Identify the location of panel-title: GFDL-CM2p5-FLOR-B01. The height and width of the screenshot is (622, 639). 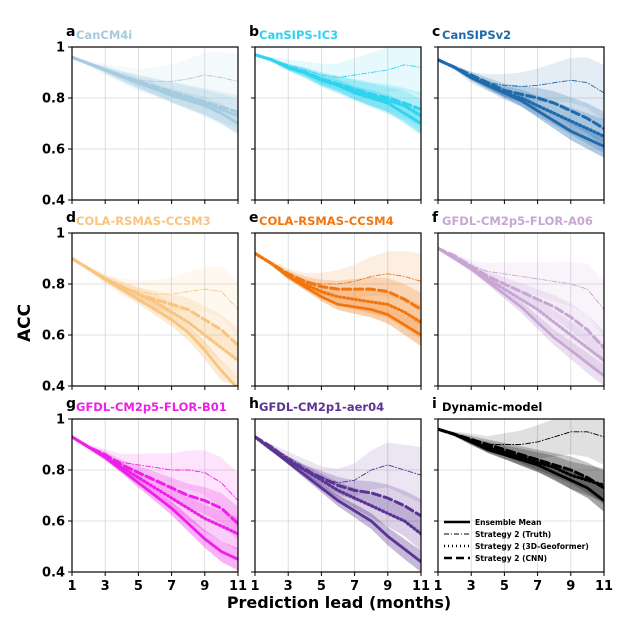
(151, 407).